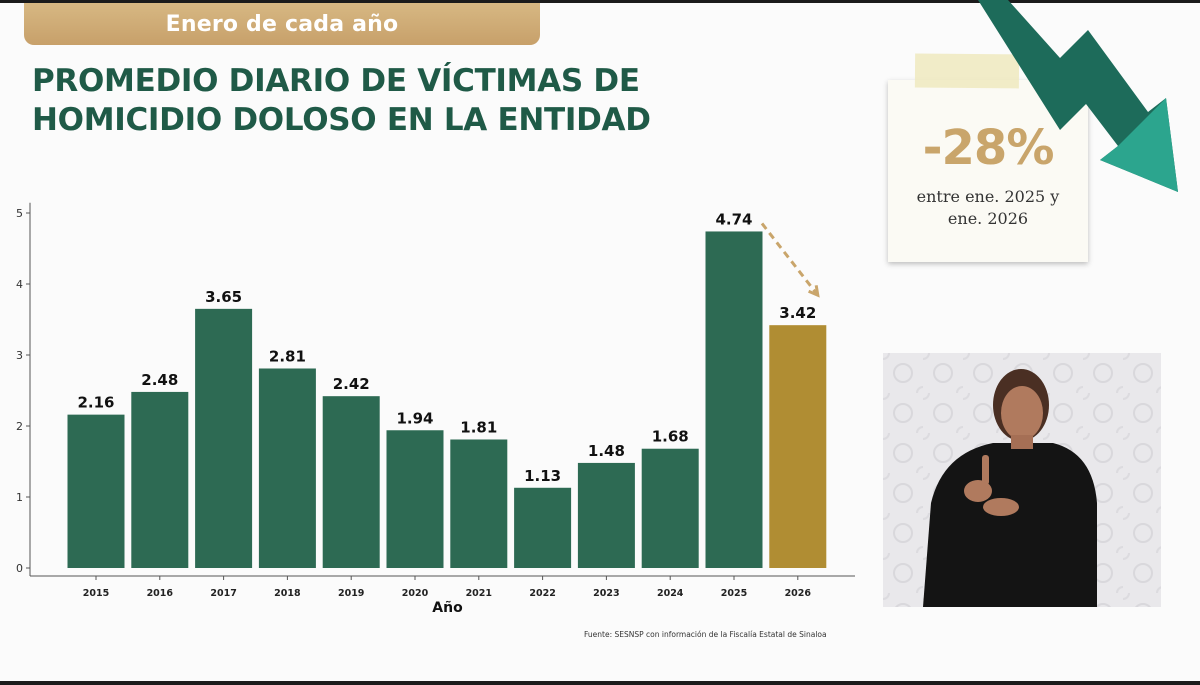  What do you see at coordinates (479, 503) in the screenshot?
I see `bar-2021` at bounding box center [479, 503].